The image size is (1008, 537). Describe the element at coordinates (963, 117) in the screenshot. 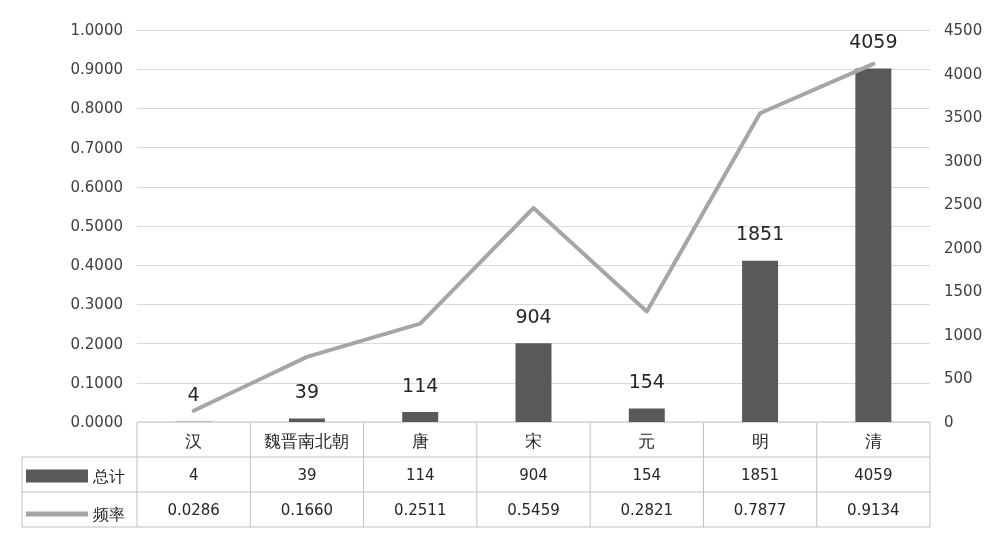

I see `y2-tick-label: 3500` at that location.